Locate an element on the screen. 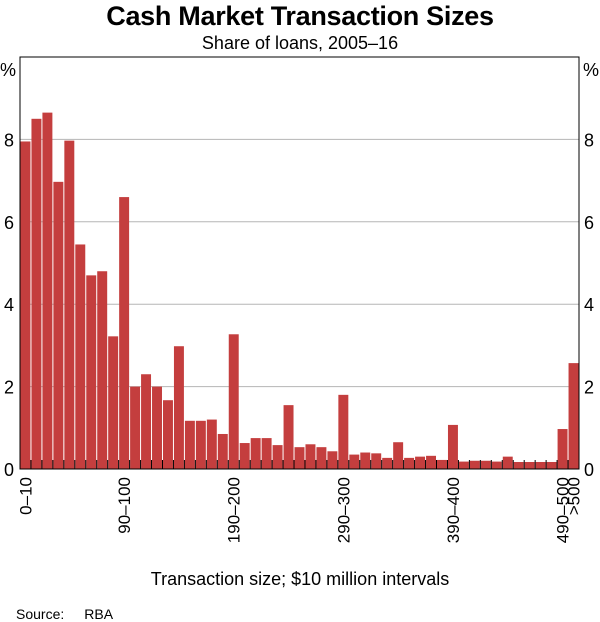  y-axis-right: 0 2 4 6 8 is located at coordinates (589, 305).